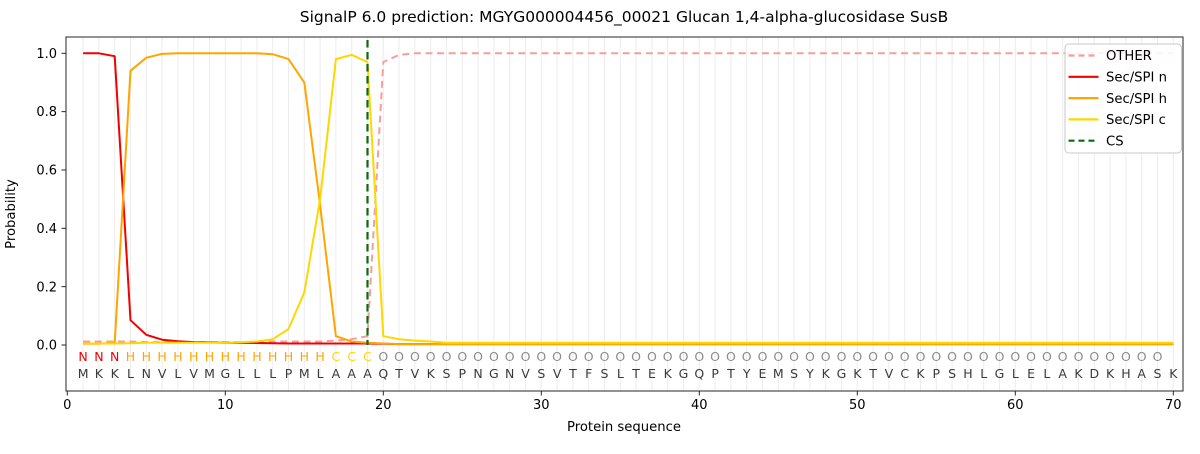 The width and height of the screenshot is (1200, 454). What do you see at coordinates (1115, 141) in the screenshot?
I see `legend-item-label: CS` at bounding box center [1115, 141].